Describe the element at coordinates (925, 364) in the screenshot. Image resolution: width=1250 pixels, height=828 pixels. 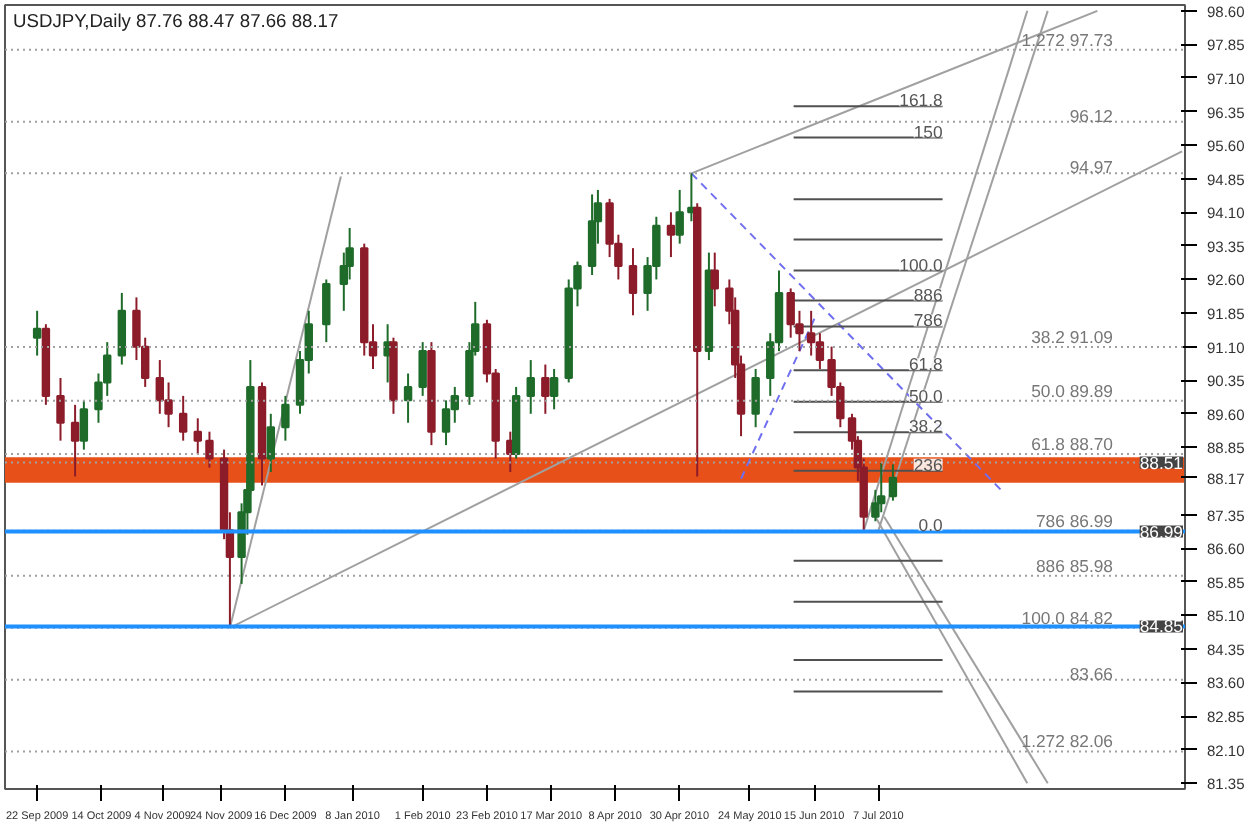
I see `annotation: 61.8` at that location.